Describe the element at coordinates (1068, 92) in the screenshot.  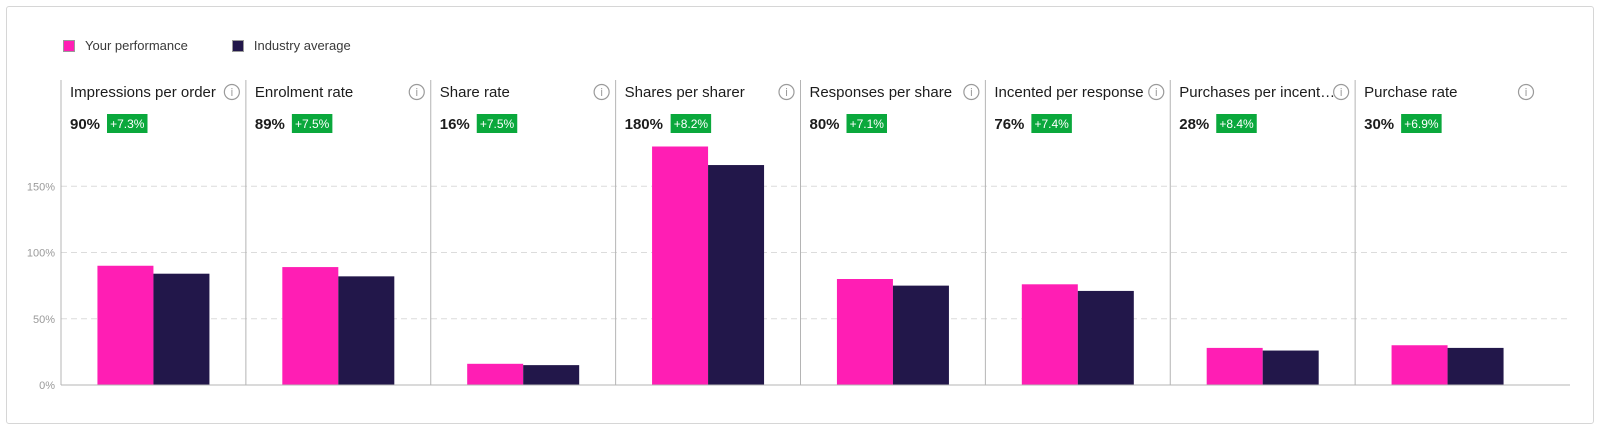
I see `panel-title: Incented per response` at that location.